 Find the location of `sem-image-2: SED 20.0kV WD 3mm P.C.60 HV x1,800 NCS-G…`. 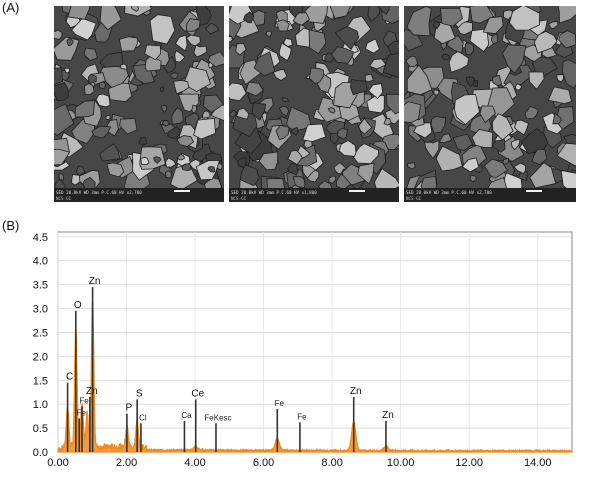

sem-image-2: SED 20.0kV WD 3mm P.C.60 HV x1,800 NCS-G… is located at coordinates (314, 104).